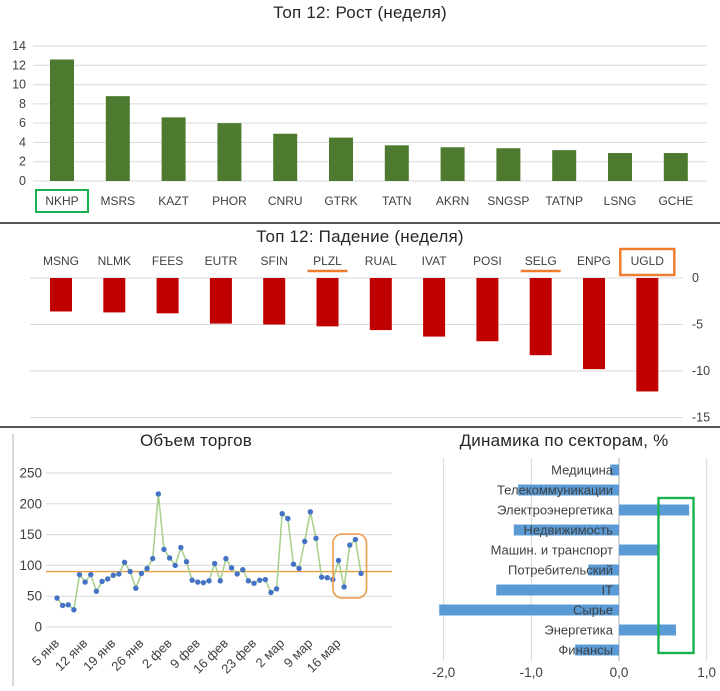 This screenshot has width=720, height=691. I want to click on category-label-SNGSP: SNGSP, so click(508, 201).